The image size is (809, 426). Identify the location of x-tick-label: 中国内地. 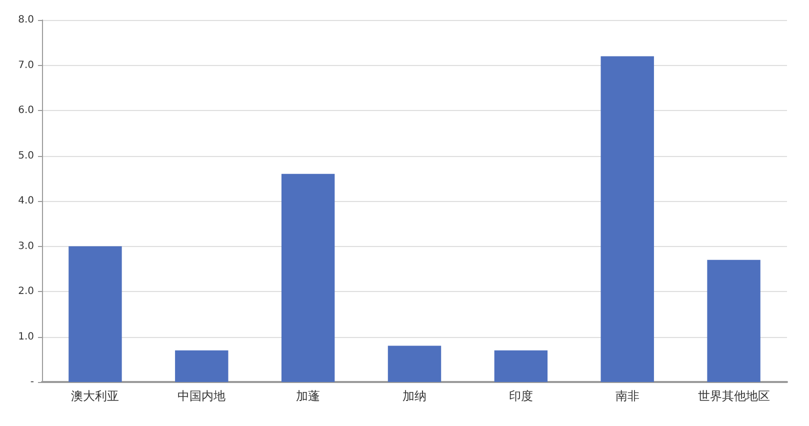
(202, 396).